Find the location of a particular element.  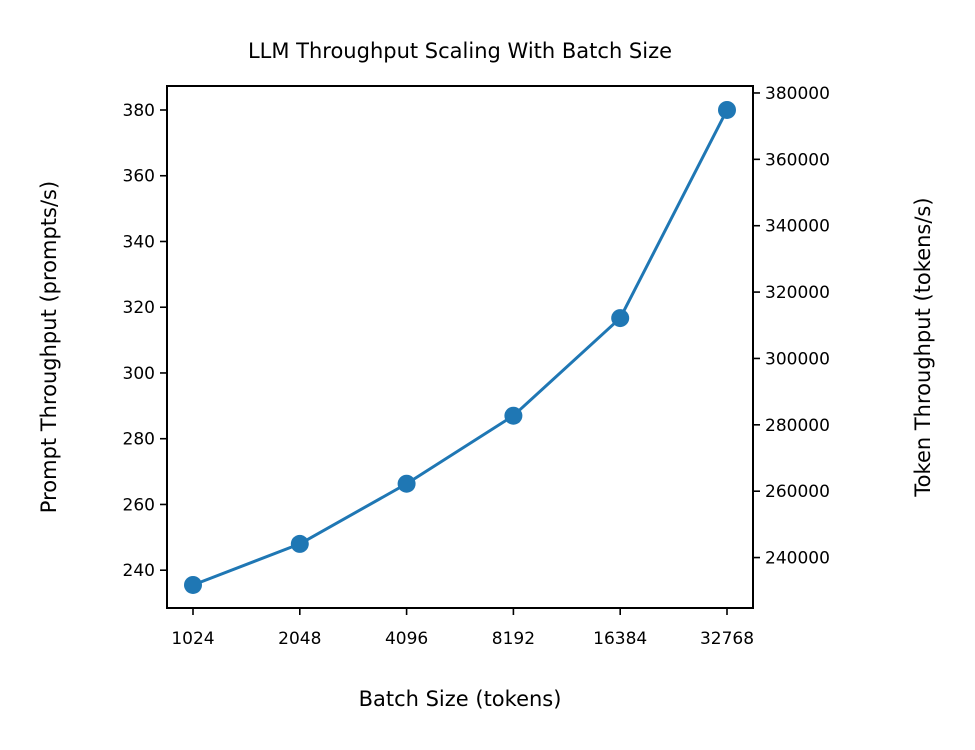

y-tick-label: 380 is located at coordinates (139, 111).